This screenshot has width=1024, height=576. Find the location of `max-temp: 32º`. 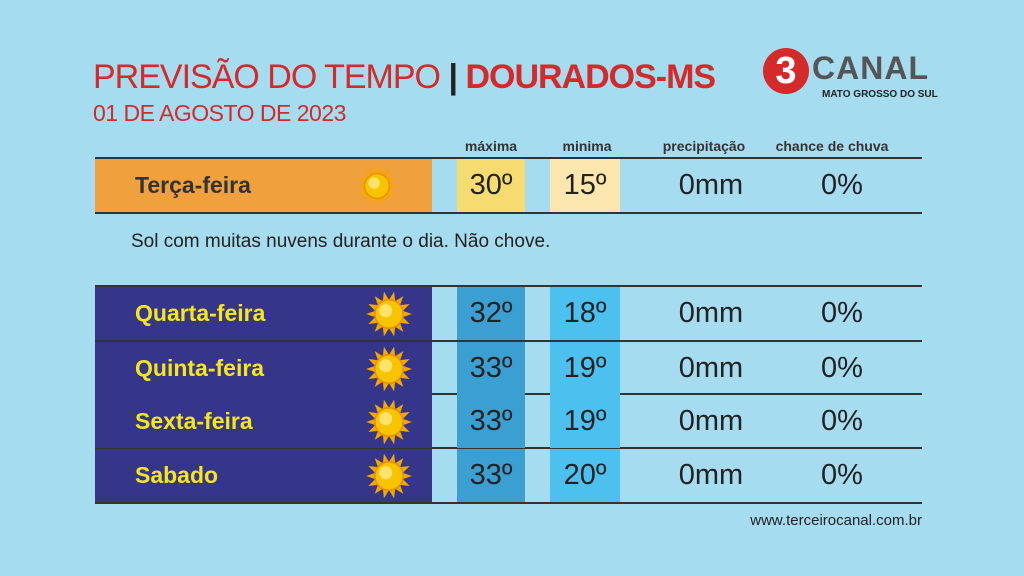

max-temp: 32º is located at coordinates (491, 313).